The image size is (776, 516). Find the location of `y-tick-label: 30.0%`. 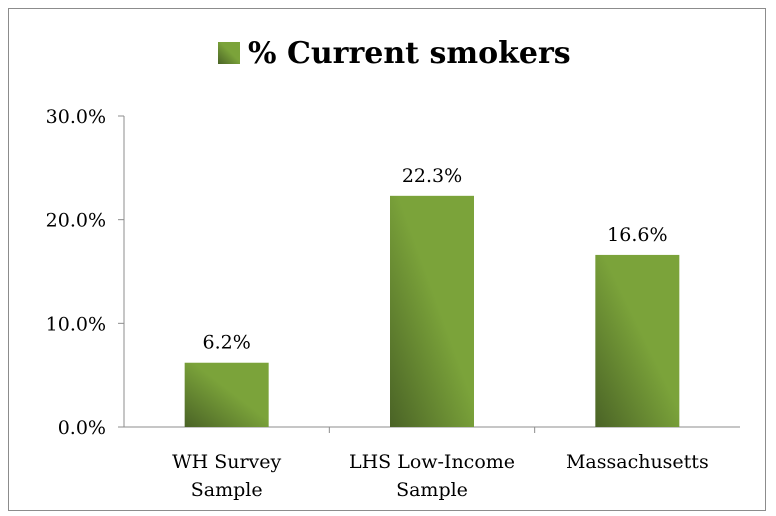

y-tick-label: 30.0% is located at coordinates (76, 117).